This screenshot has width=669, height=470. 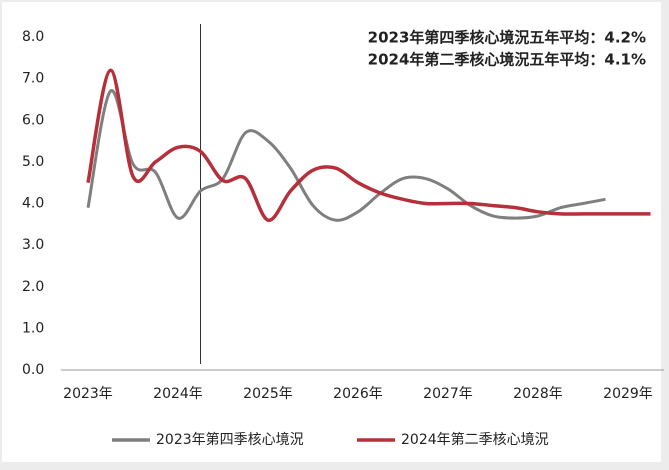 What do you see at coordinates (33, 37) in the screenshot?
I see `y-tick-label: 8.0` at bounding box center [33, 37].